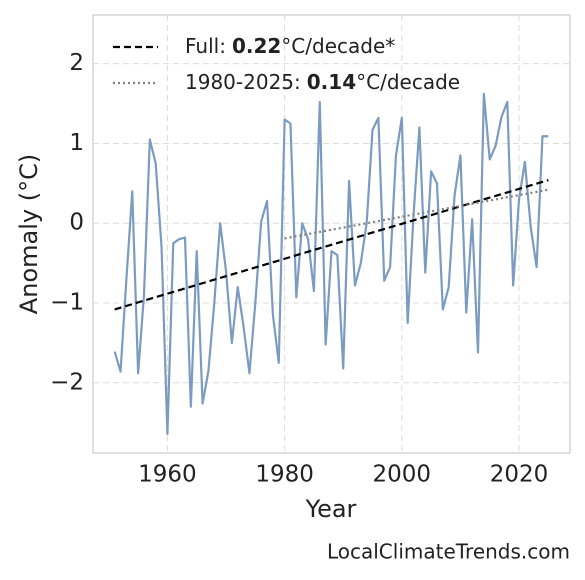 Image resolution: width=585 pixels, height=580 pixels. What do you see at coordinates (67, 303) in the screenshot?
I see `y-tick-label: −1` at bounding box center [67, 303].